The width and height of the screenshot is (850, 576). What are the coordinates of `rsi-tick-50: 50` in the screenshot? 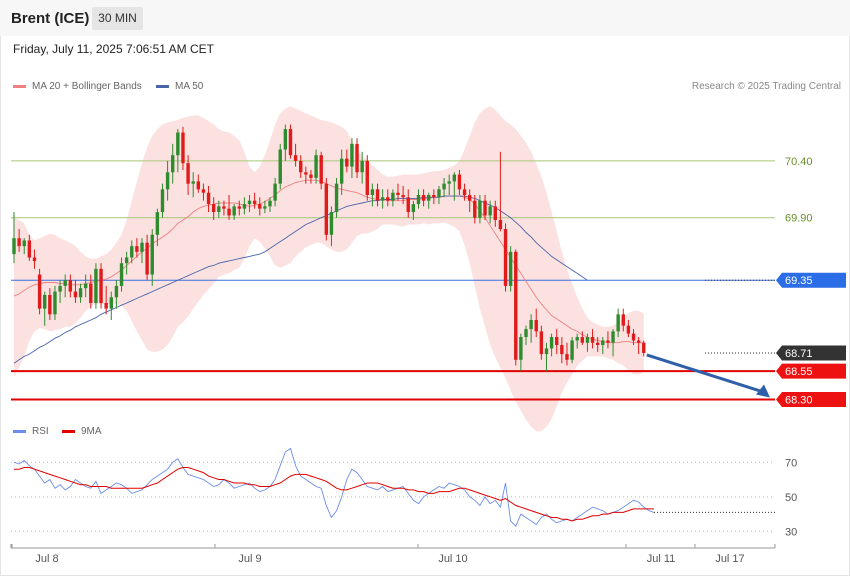 It's located at (791, 498).